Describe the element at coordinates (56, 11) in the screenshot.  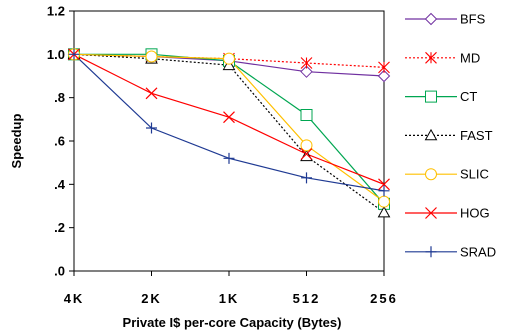
I see `y-tick-label: 1.2` at that location.